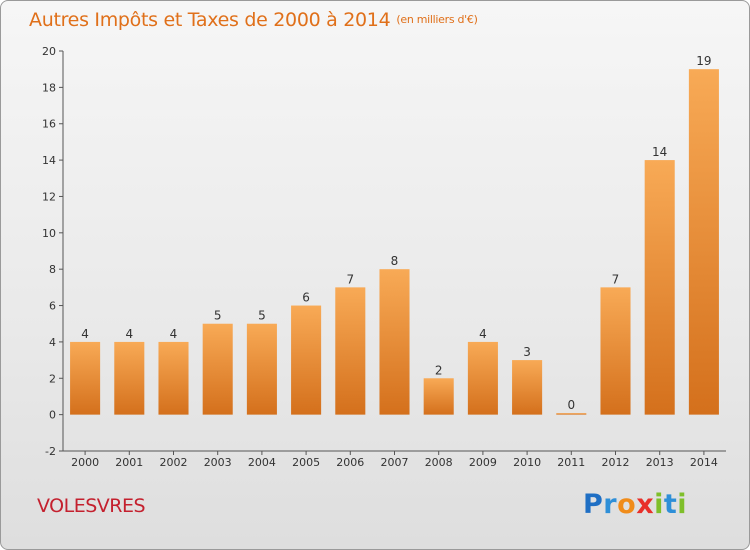 Image resolution: width=750 pixels, height=550 pixels. I want to click on data-label-2003: 5, so click(218, 316).